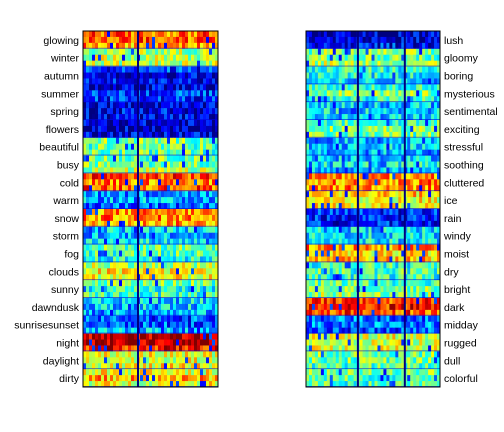  Describe the element at coordinates (150, 102) in the screenshot. I see `row-separator` at that location.